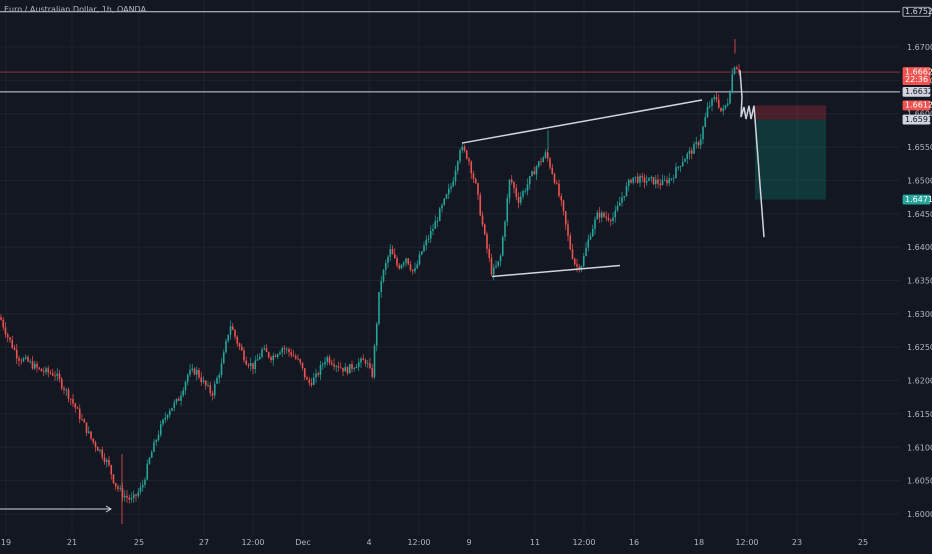 The width and height of the screenshot is (932, 554). What do you see at coordinates (72, 542) in the screenshot?
I see `time-tick-label: 21` at bounding box center [72, 542].